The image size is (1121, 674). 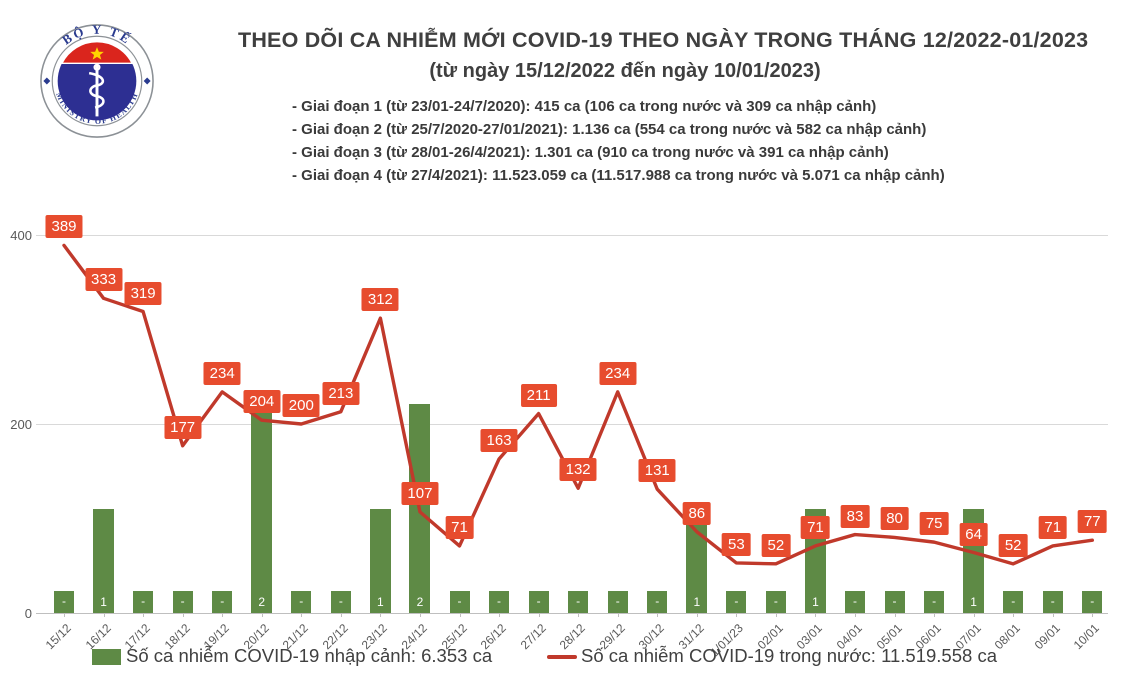 What do you see at coordinates (47, 81) in the screenshot?
I see `logo-left-diamond` at bounding box center [47, 81].